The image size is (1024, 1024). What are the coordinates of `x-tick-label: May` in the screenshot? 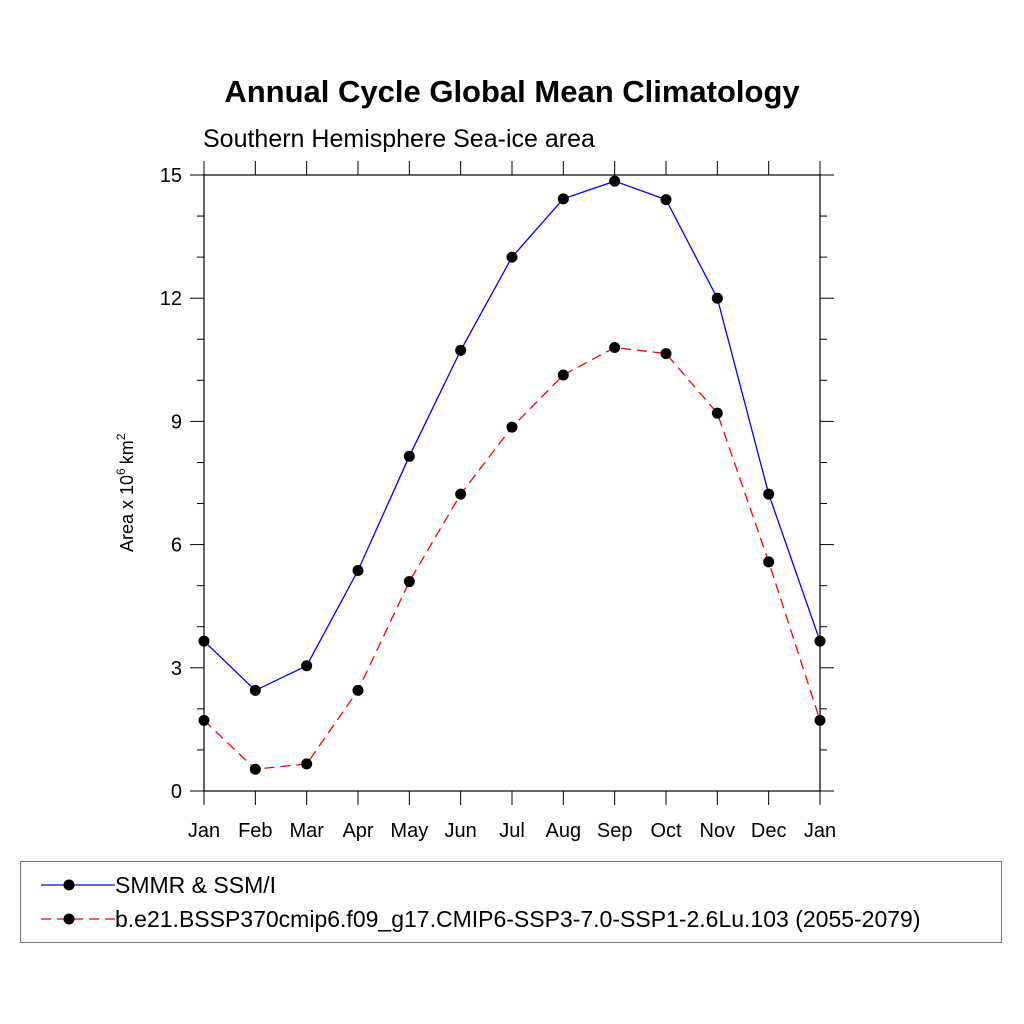 It's located at (409, 831).